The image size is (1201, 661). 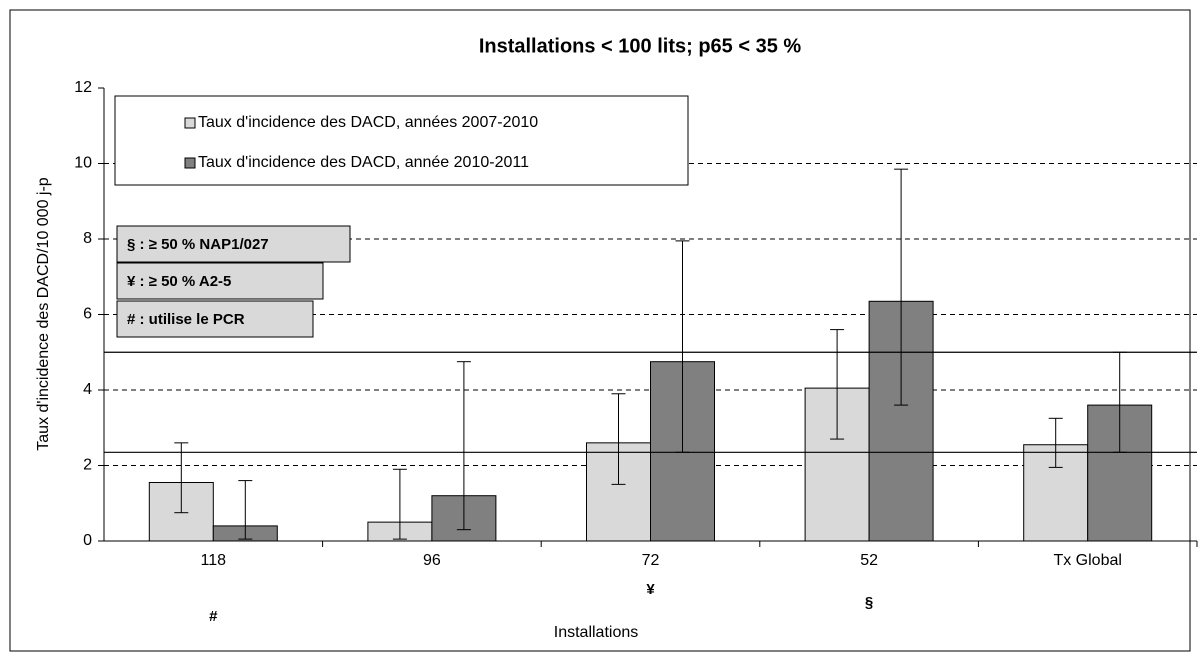 What do you see at coordinates (87, 314) in the screenshot?
I see `y-tick-label: 6` at bounding box center [87, 314].